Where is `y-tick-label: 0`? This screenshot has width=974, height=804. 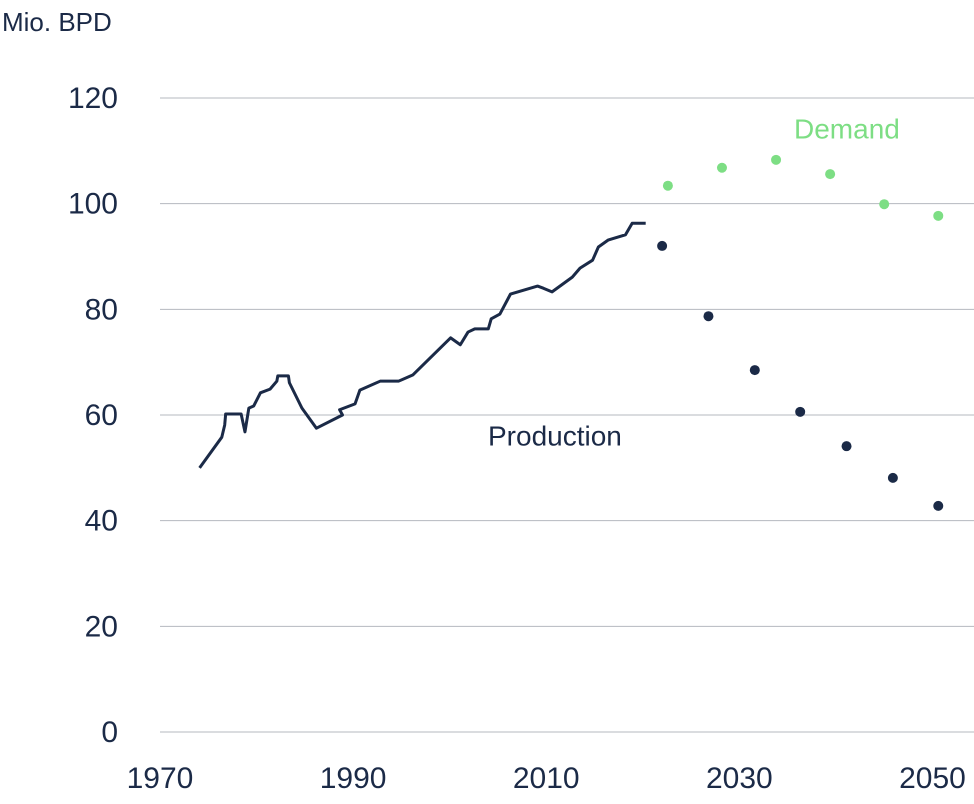
y-tick-label: 0 is located at coordinates (109, 732).